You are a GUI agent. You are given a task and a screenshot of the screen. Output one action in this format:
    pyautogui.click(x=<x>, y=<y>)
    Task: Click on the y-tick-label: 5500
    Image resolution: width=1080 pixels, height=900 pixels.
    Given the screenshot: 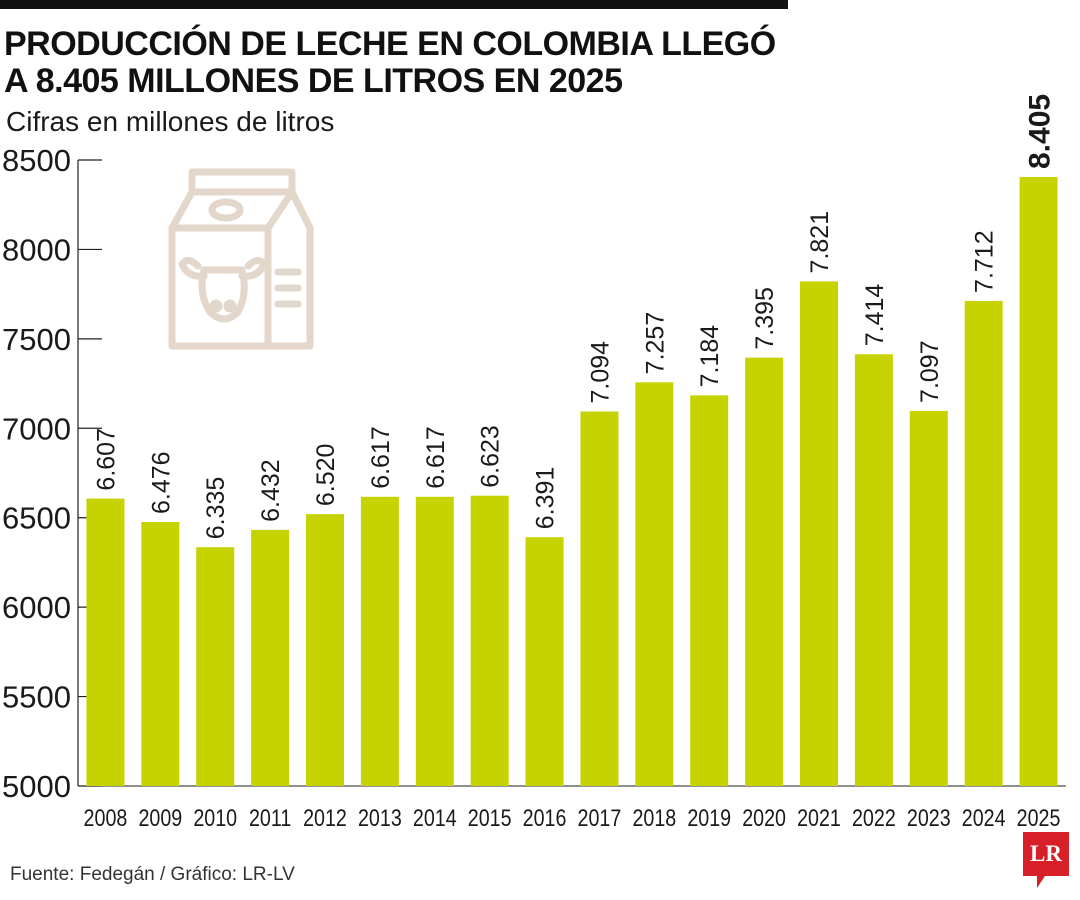 What is the action you would take?
    pyautogui.click(x=36, y=697)
    